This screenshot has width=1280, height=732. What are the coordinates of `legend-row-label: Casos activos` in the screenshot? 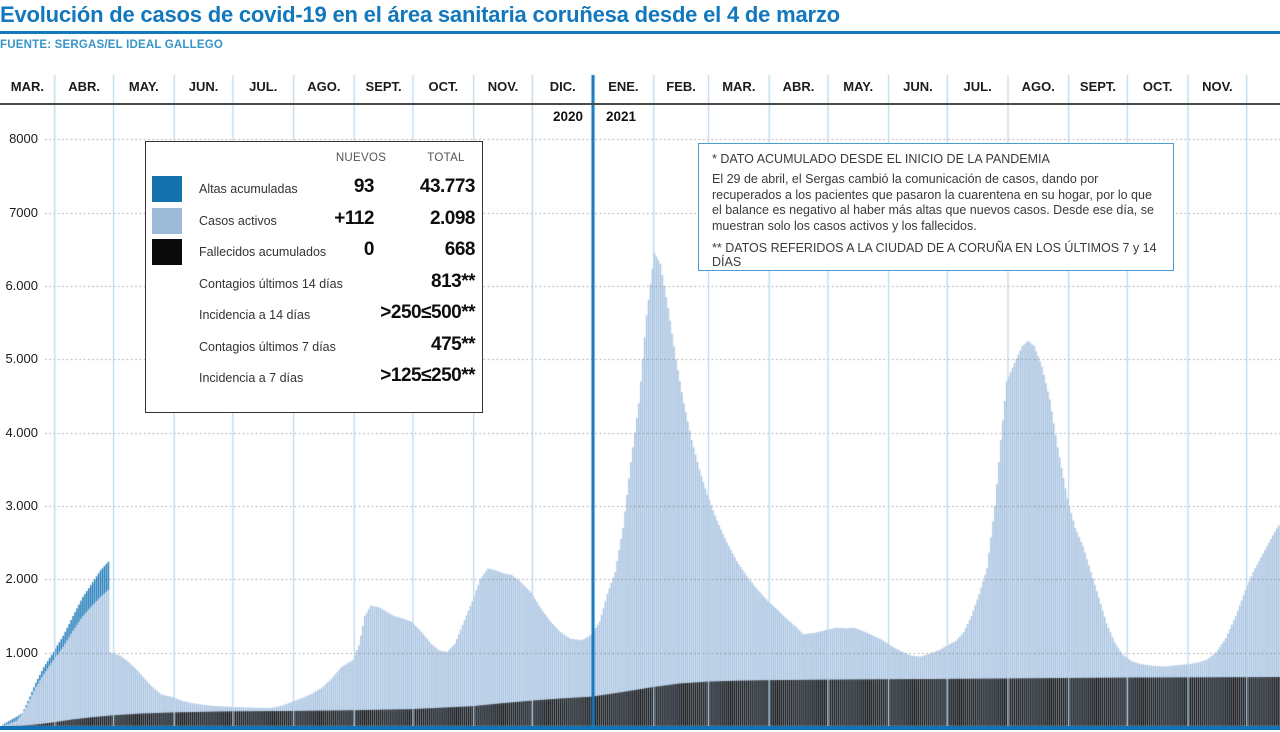 It's located at (238, 220).